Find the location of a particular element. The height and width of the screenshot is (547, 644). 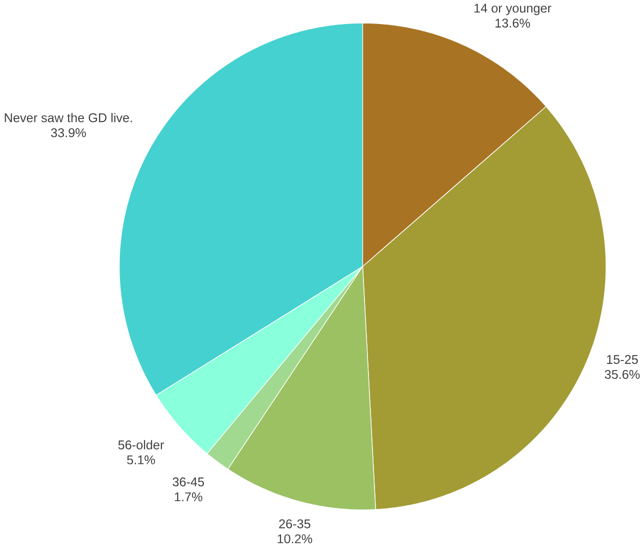

slice-label: 14 or younger is located at coordinates (513, 10).